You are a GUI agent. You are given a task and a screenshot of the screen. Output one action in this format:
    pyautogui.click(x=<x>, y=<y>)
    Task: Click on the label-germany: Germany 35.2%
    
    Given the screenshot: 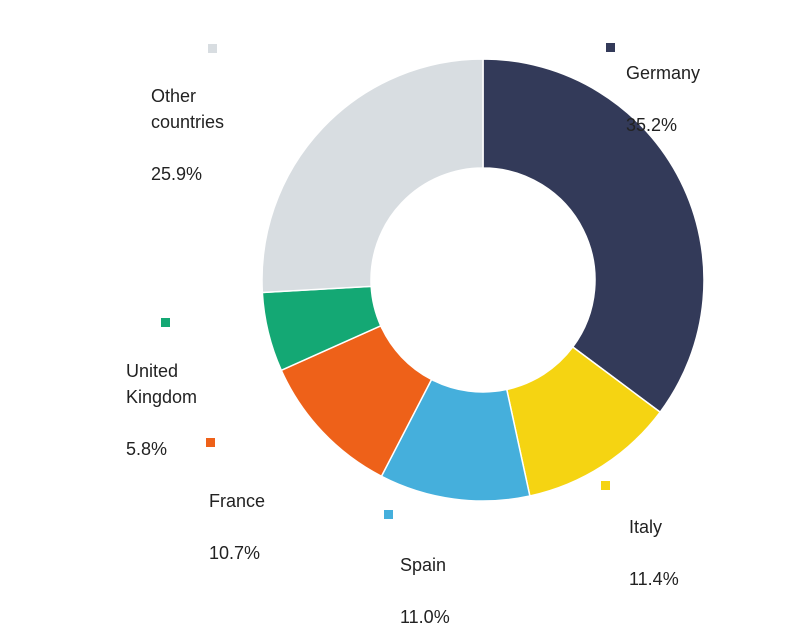 What is the action you would take?
    pyautogui.click(x=663, y=86)
    